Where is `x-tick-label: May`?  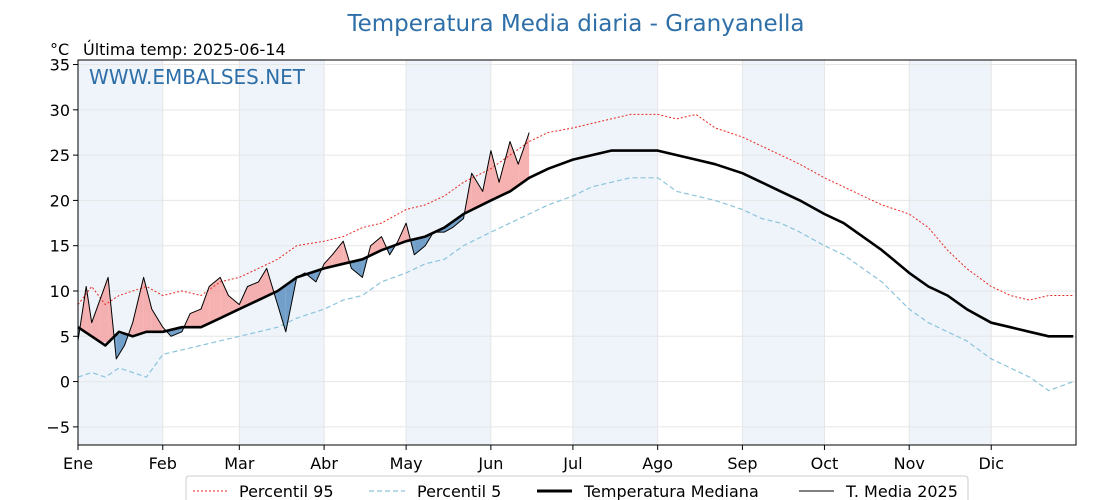
x-tick-label: May is located at coordinates (406, 463).